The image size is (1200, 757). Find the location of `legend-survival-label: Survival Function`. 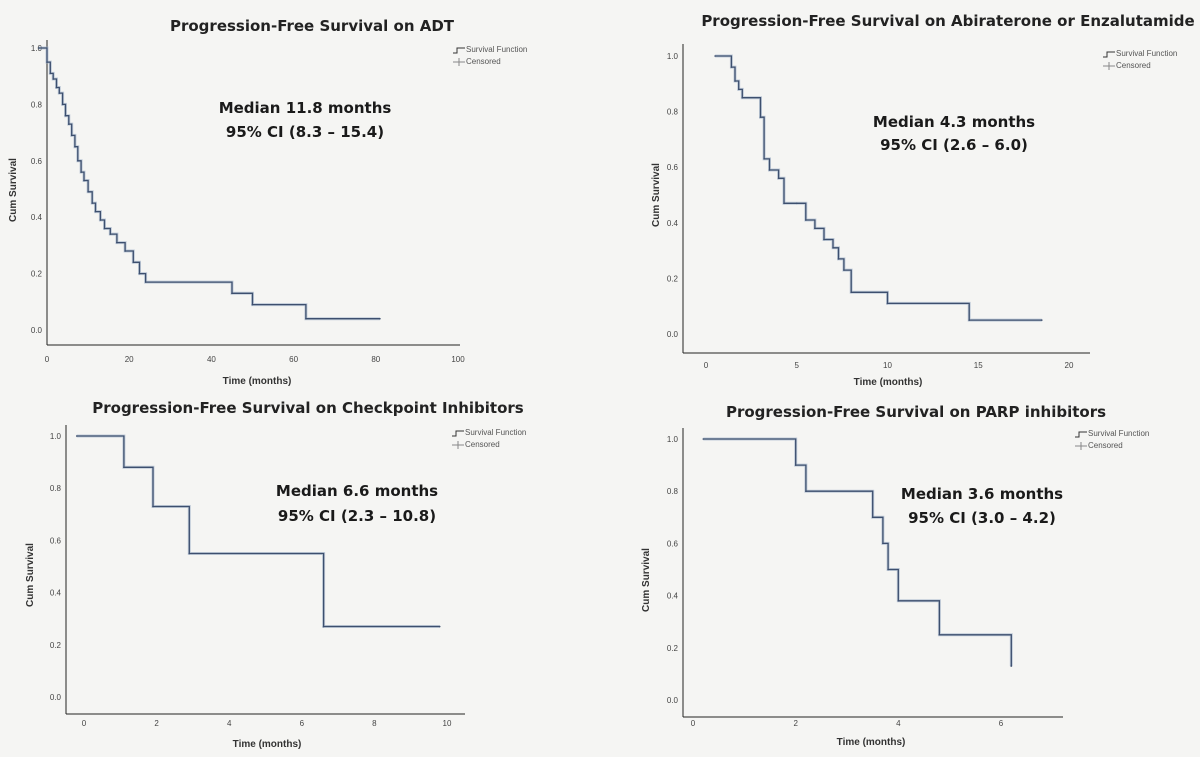

legend-survival-label: Survival Function is located at coordinates (1118, 433).